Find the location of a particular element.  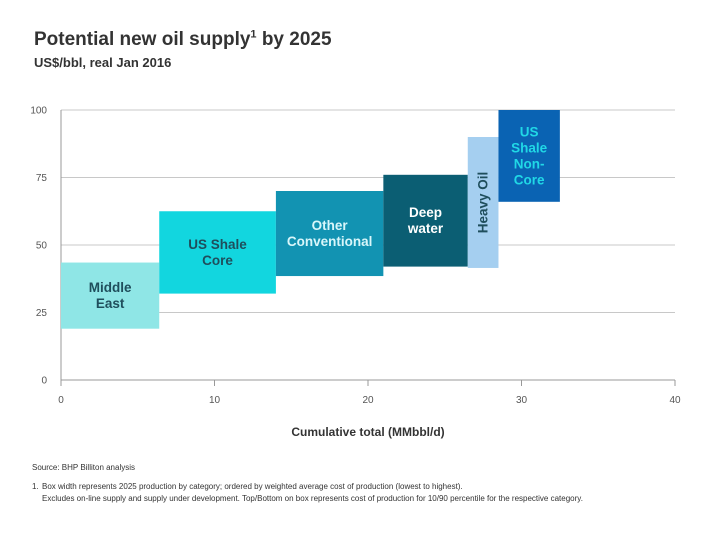

x-axis-title: Cumulative total (MMbbl/d) is located at coordinates (367, 432).